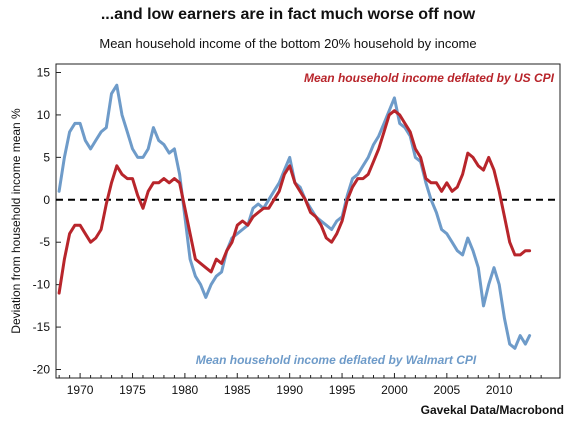 The image size is (576, 427). I want to click on x-tick-label: 1980, so click(185, 390).